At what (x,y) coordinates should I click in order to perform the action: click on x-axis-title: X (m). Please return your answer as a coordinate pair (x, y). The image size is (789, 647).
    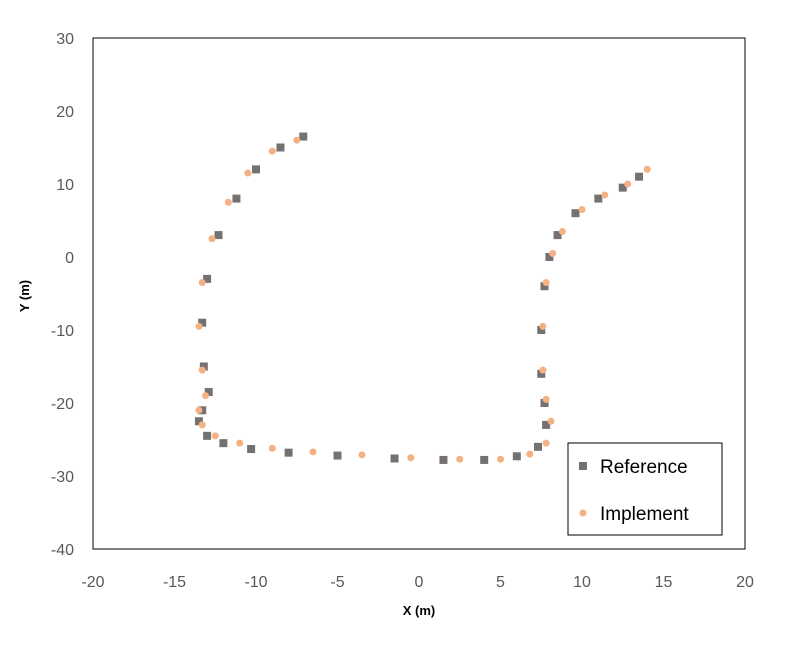
    Looking at the image, I should click on (419, 610).